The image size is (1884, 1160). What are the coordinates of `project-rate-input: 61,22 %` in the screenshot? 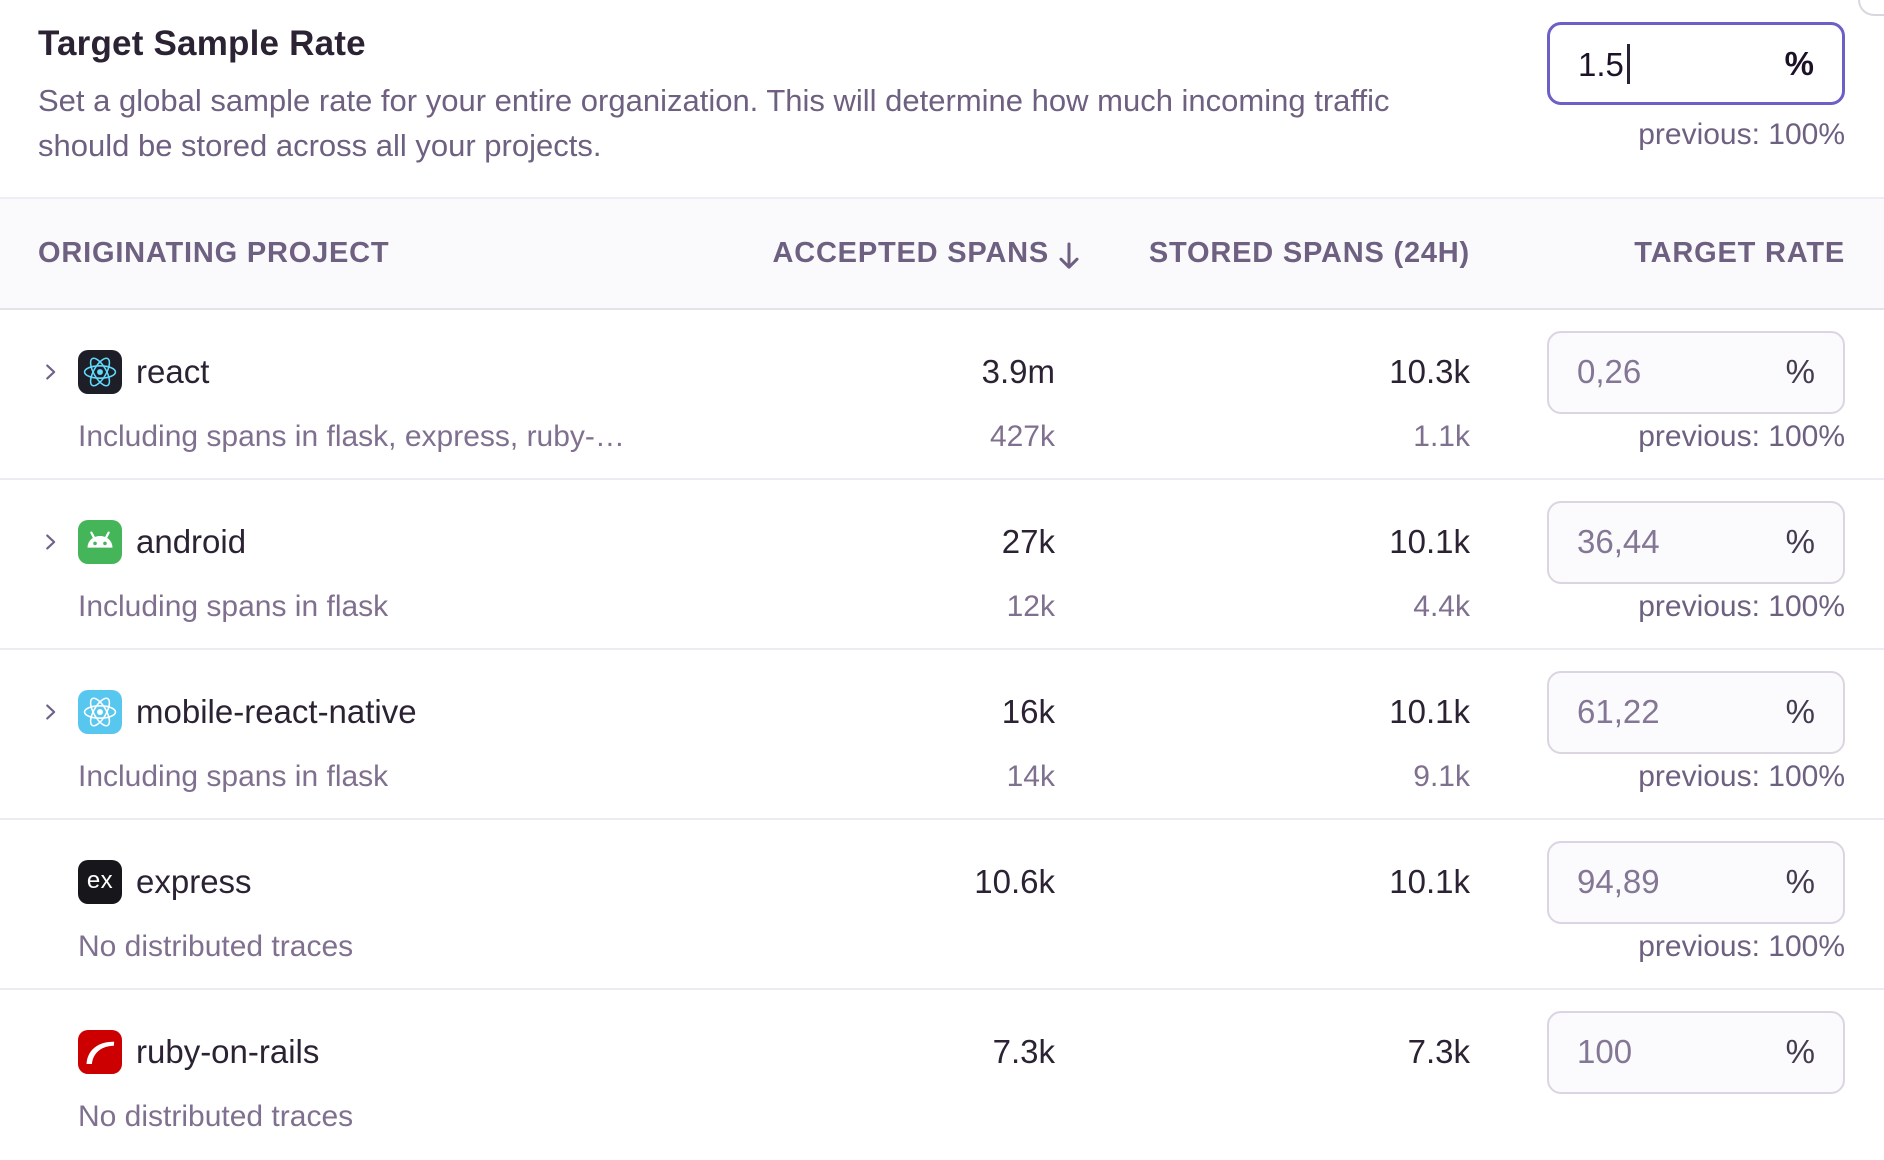 It's located at (1696, 712).